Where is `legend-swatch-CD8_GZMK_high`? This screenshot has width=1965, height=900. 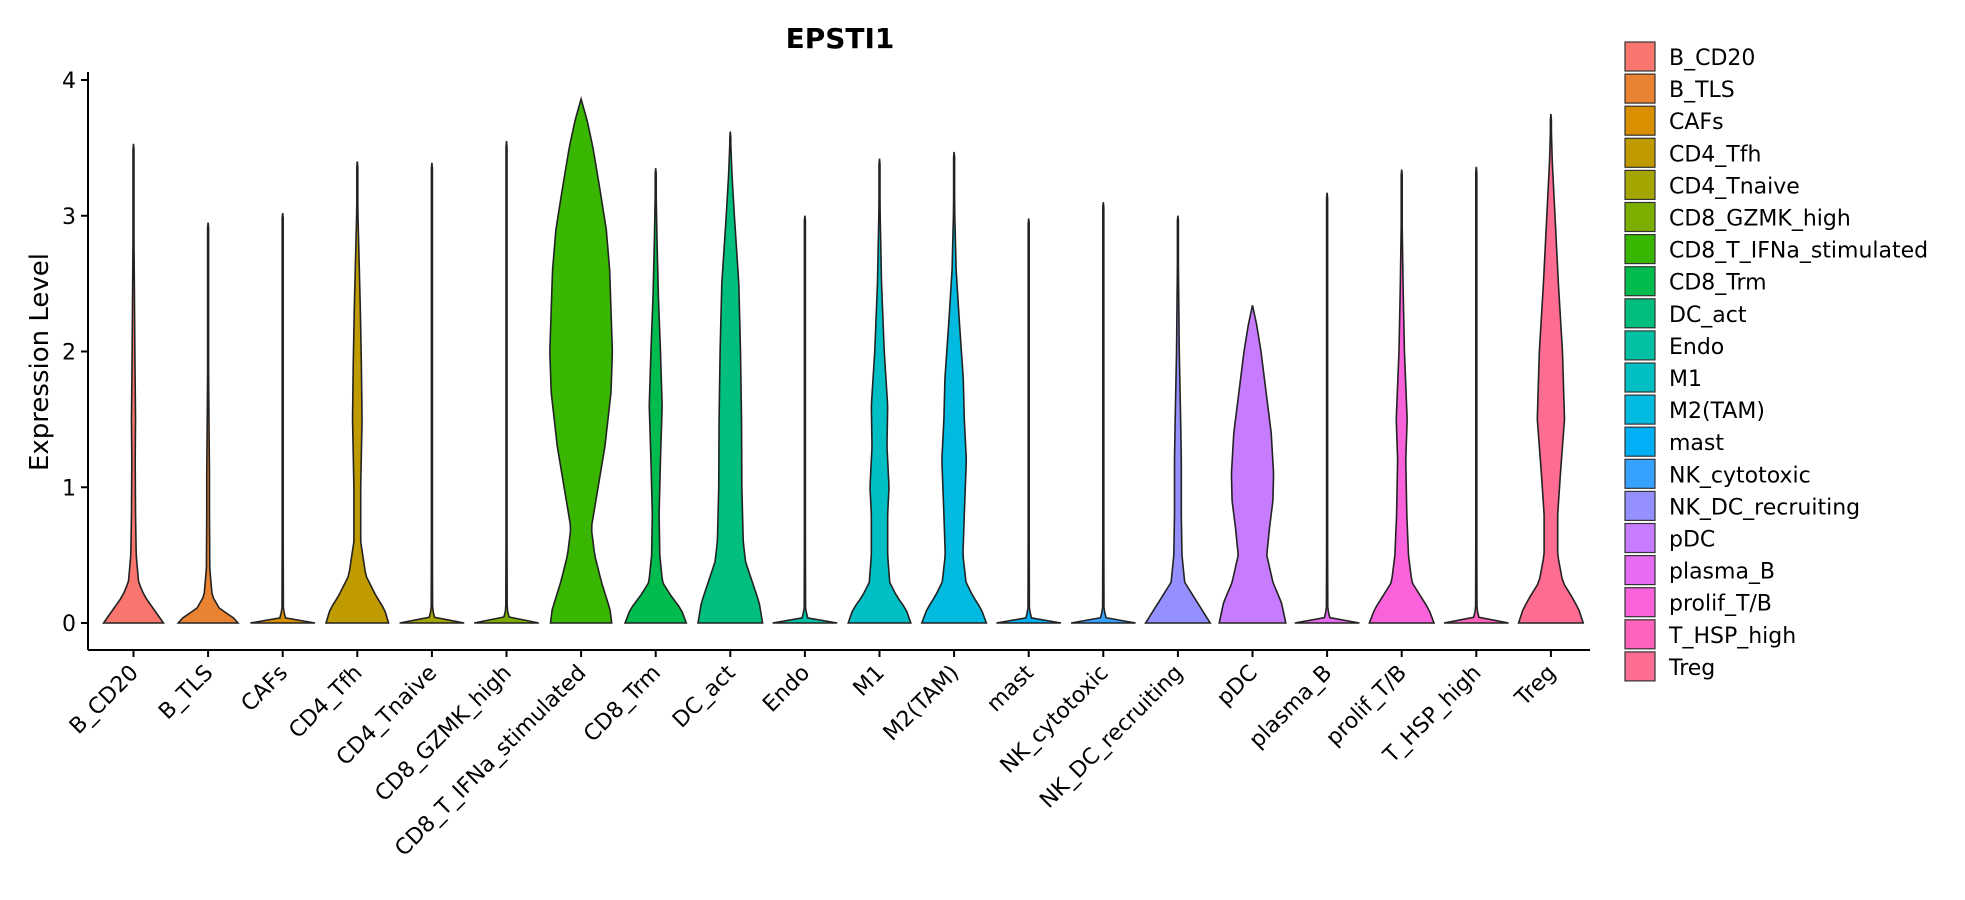
legend-swatch-CD8_GZMK_high is located at coordinates (1640, 217).